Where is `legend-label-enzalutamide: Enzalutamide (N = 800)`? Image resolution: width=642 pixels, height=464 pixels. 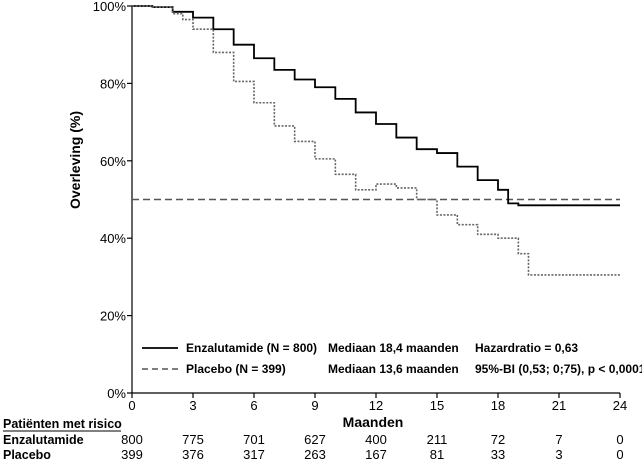
legend-label-enzalutamide: Enzalutamide (N = 800) is located at coordinates (251, 348).